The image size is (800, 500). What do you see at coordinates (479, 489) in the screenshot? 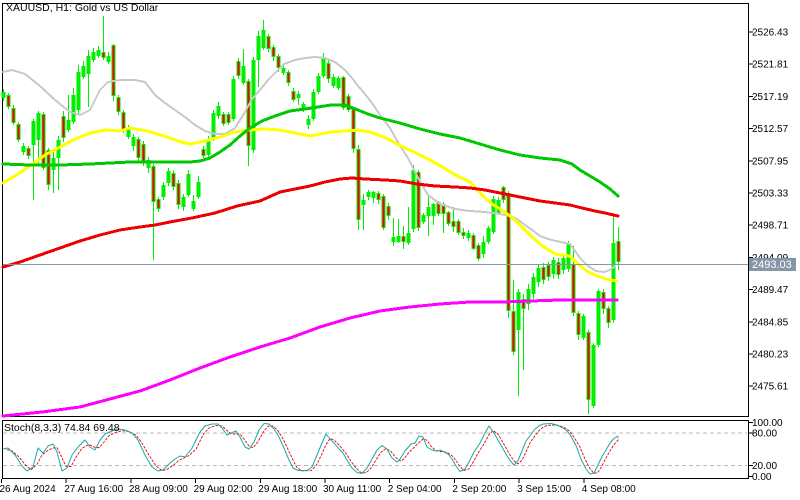
I see `svg-text: 2 Sep 20:00` at bounding box center [479, 489].